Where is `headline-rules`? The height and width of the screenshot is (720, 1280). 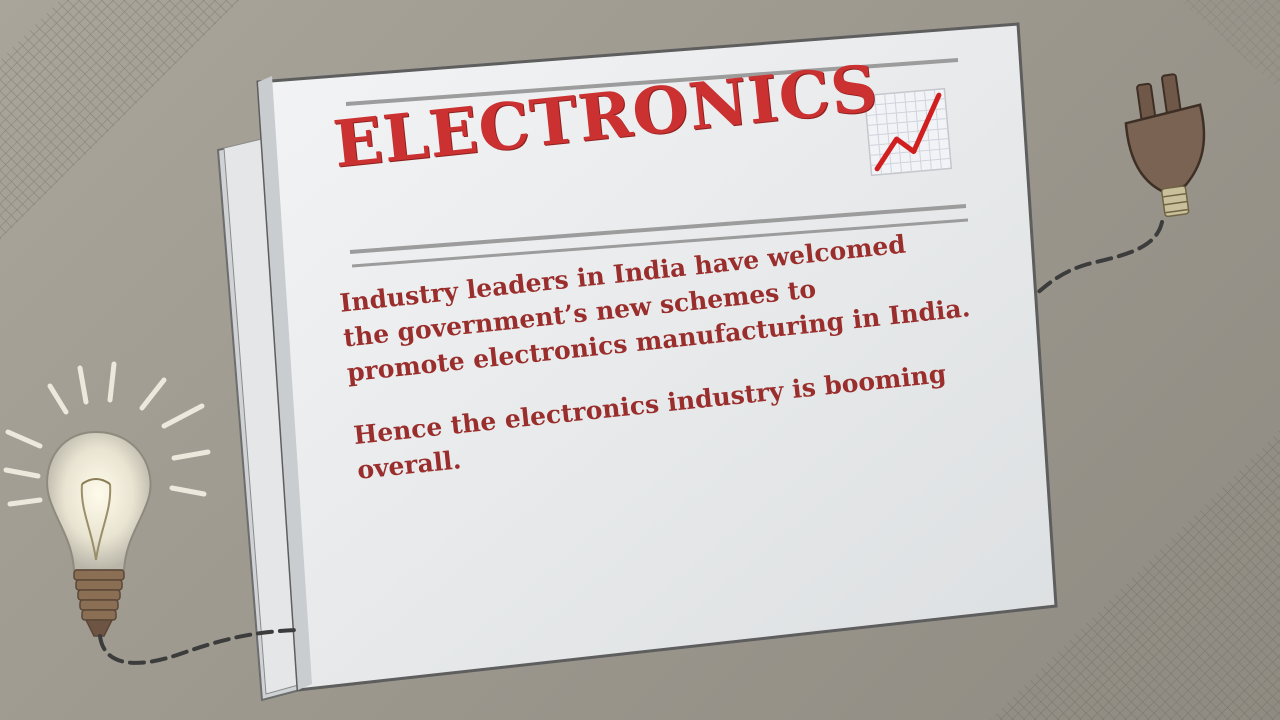
headline-rules is located at coordinates (657, 163).